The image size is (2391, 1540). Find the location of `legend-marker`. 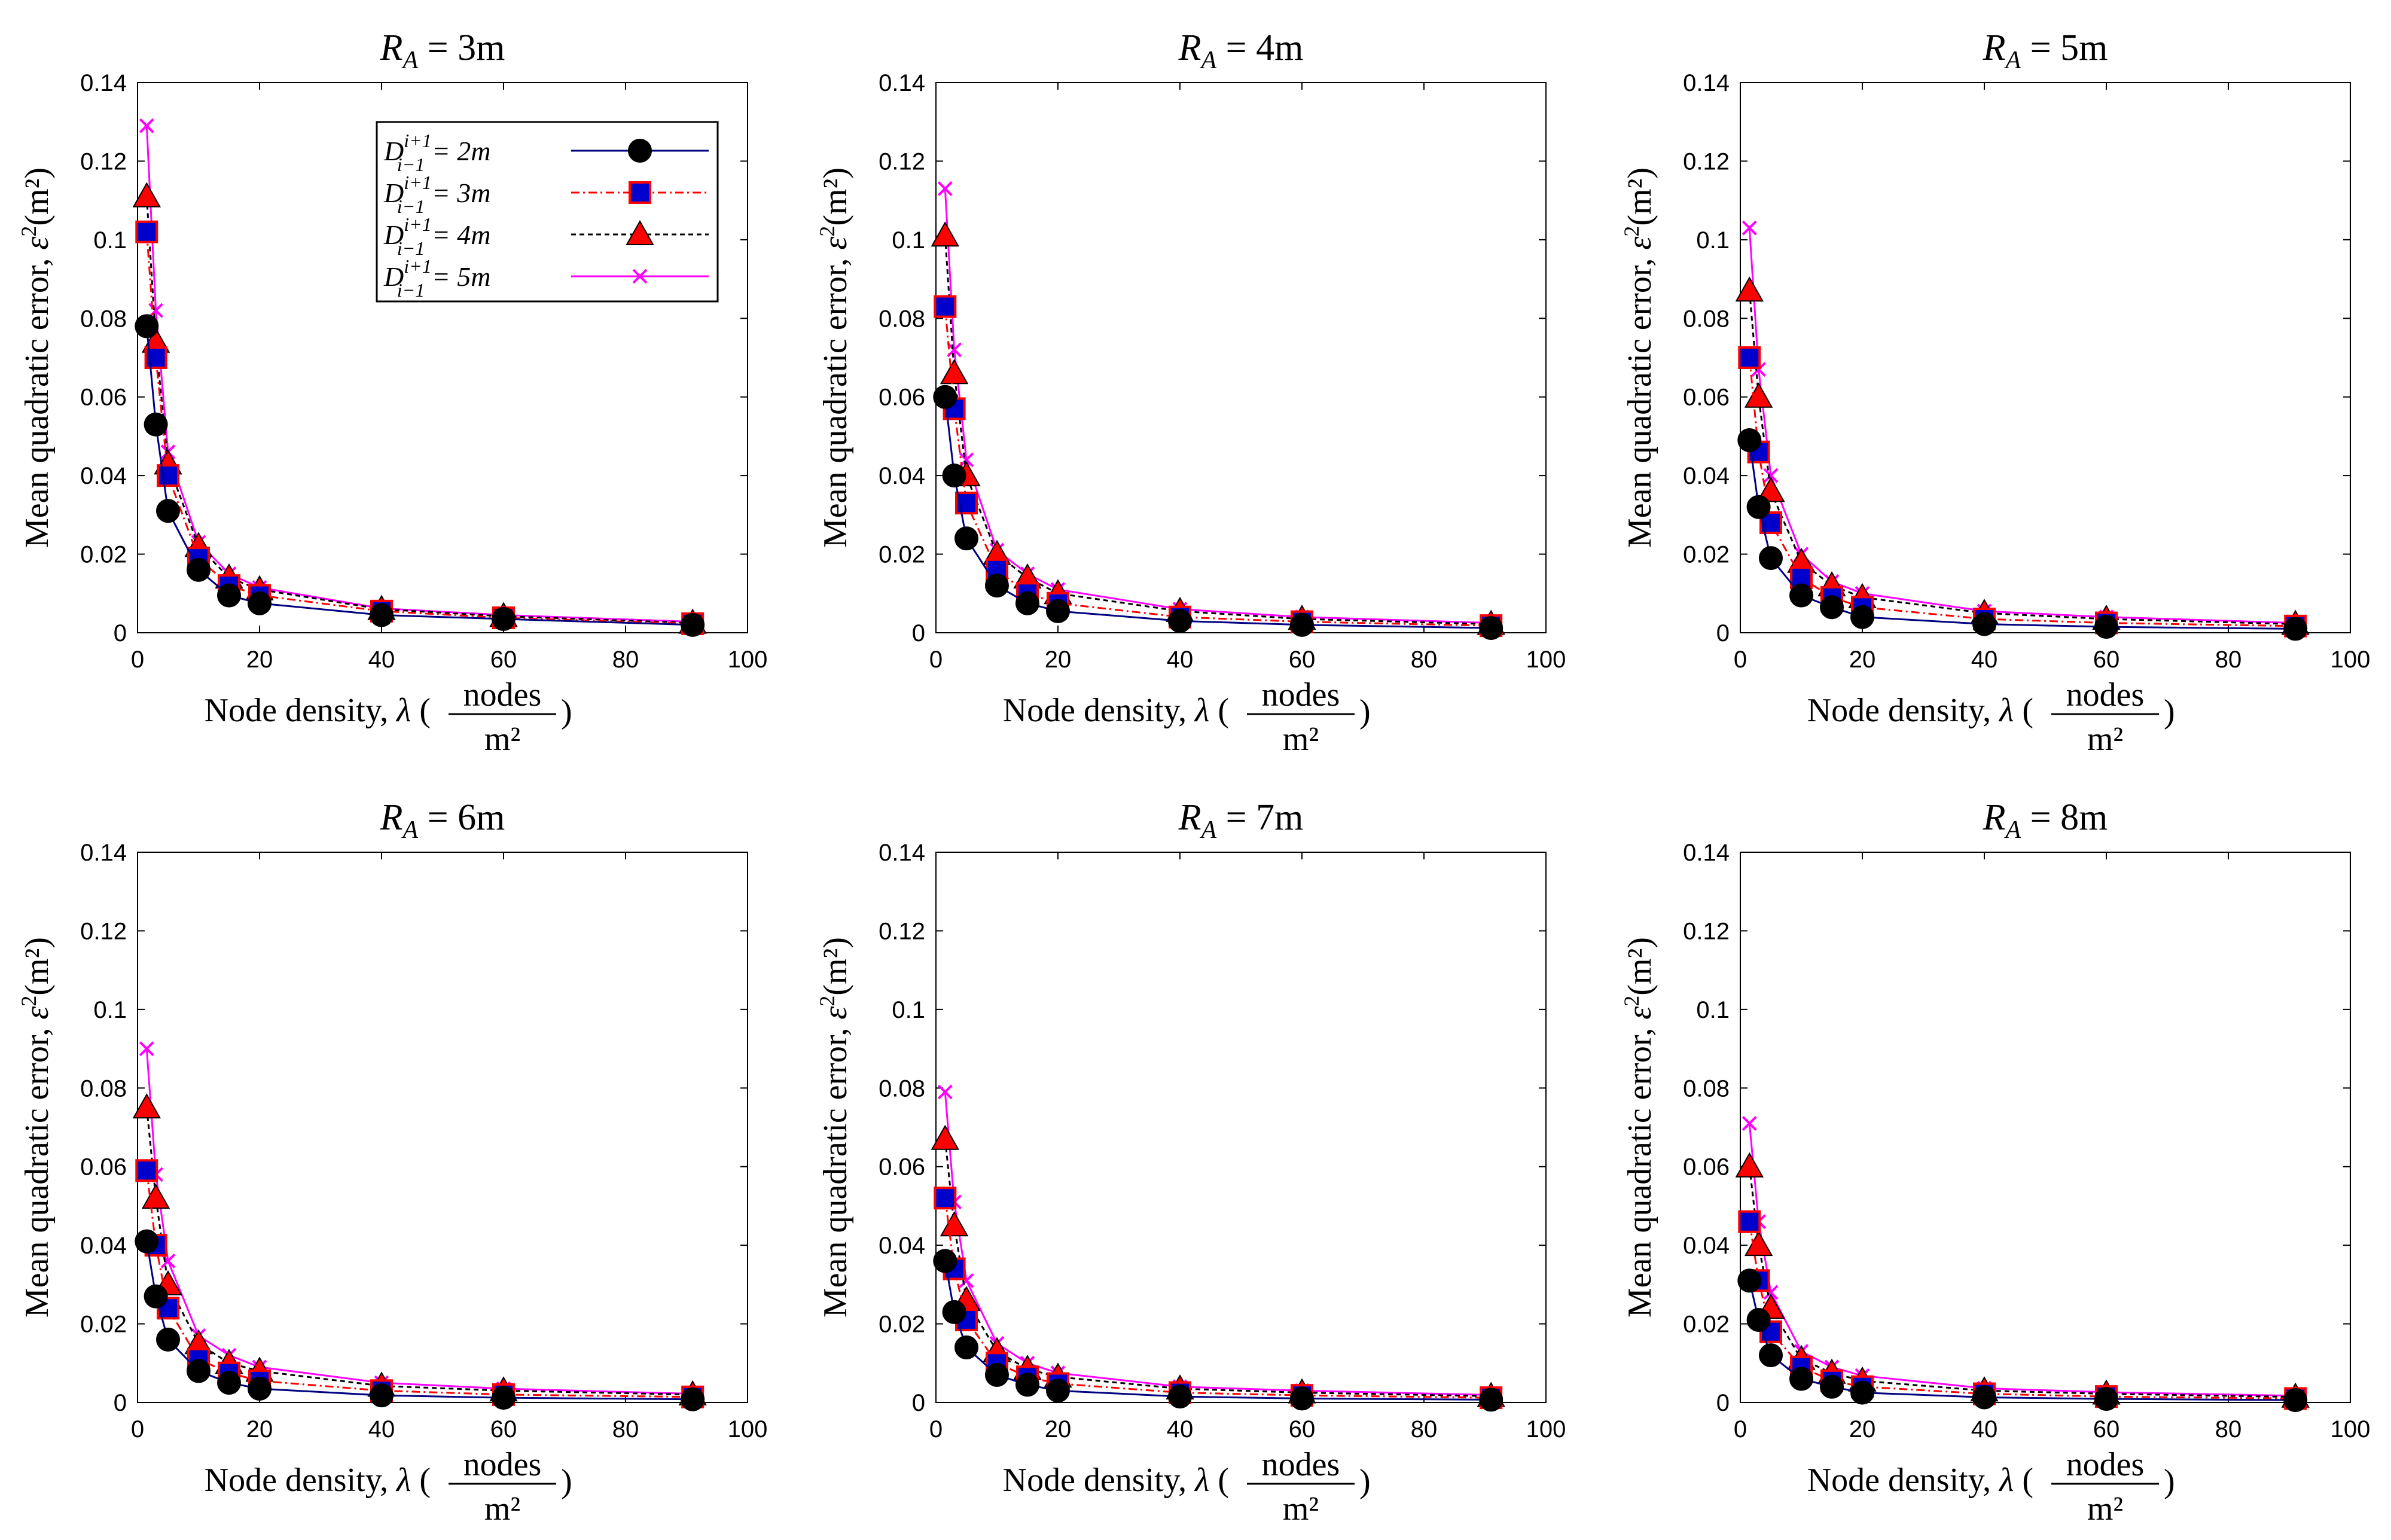

legend-marker is located at coordinates (640, 276).